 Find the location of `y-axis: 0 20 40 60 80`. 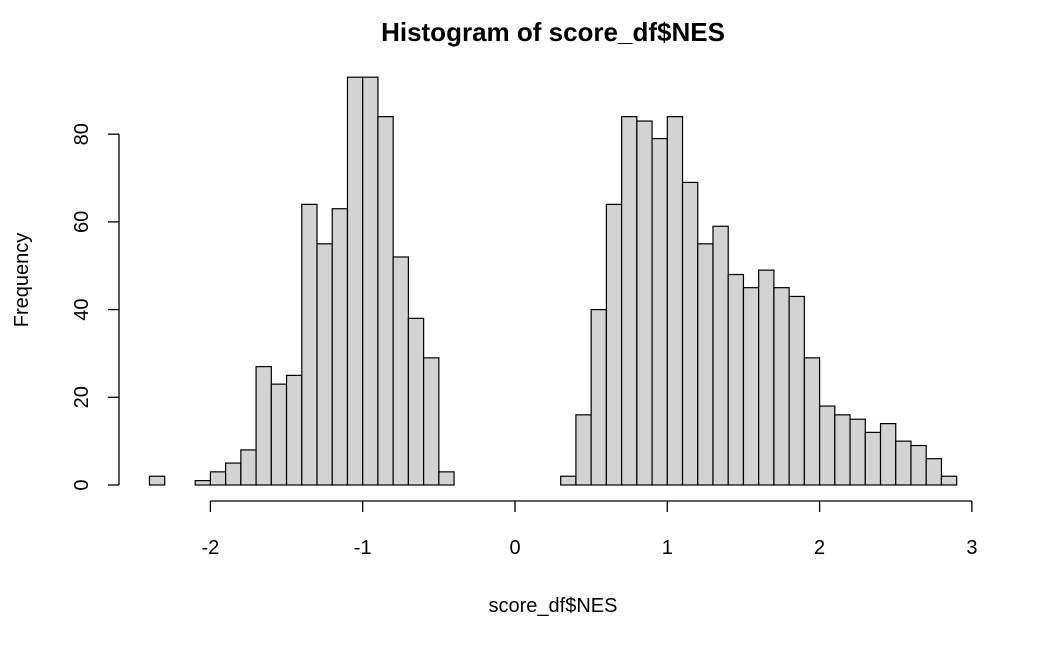

y-axis: 0 20 40 60 80 is located at coordinates (95, 307).